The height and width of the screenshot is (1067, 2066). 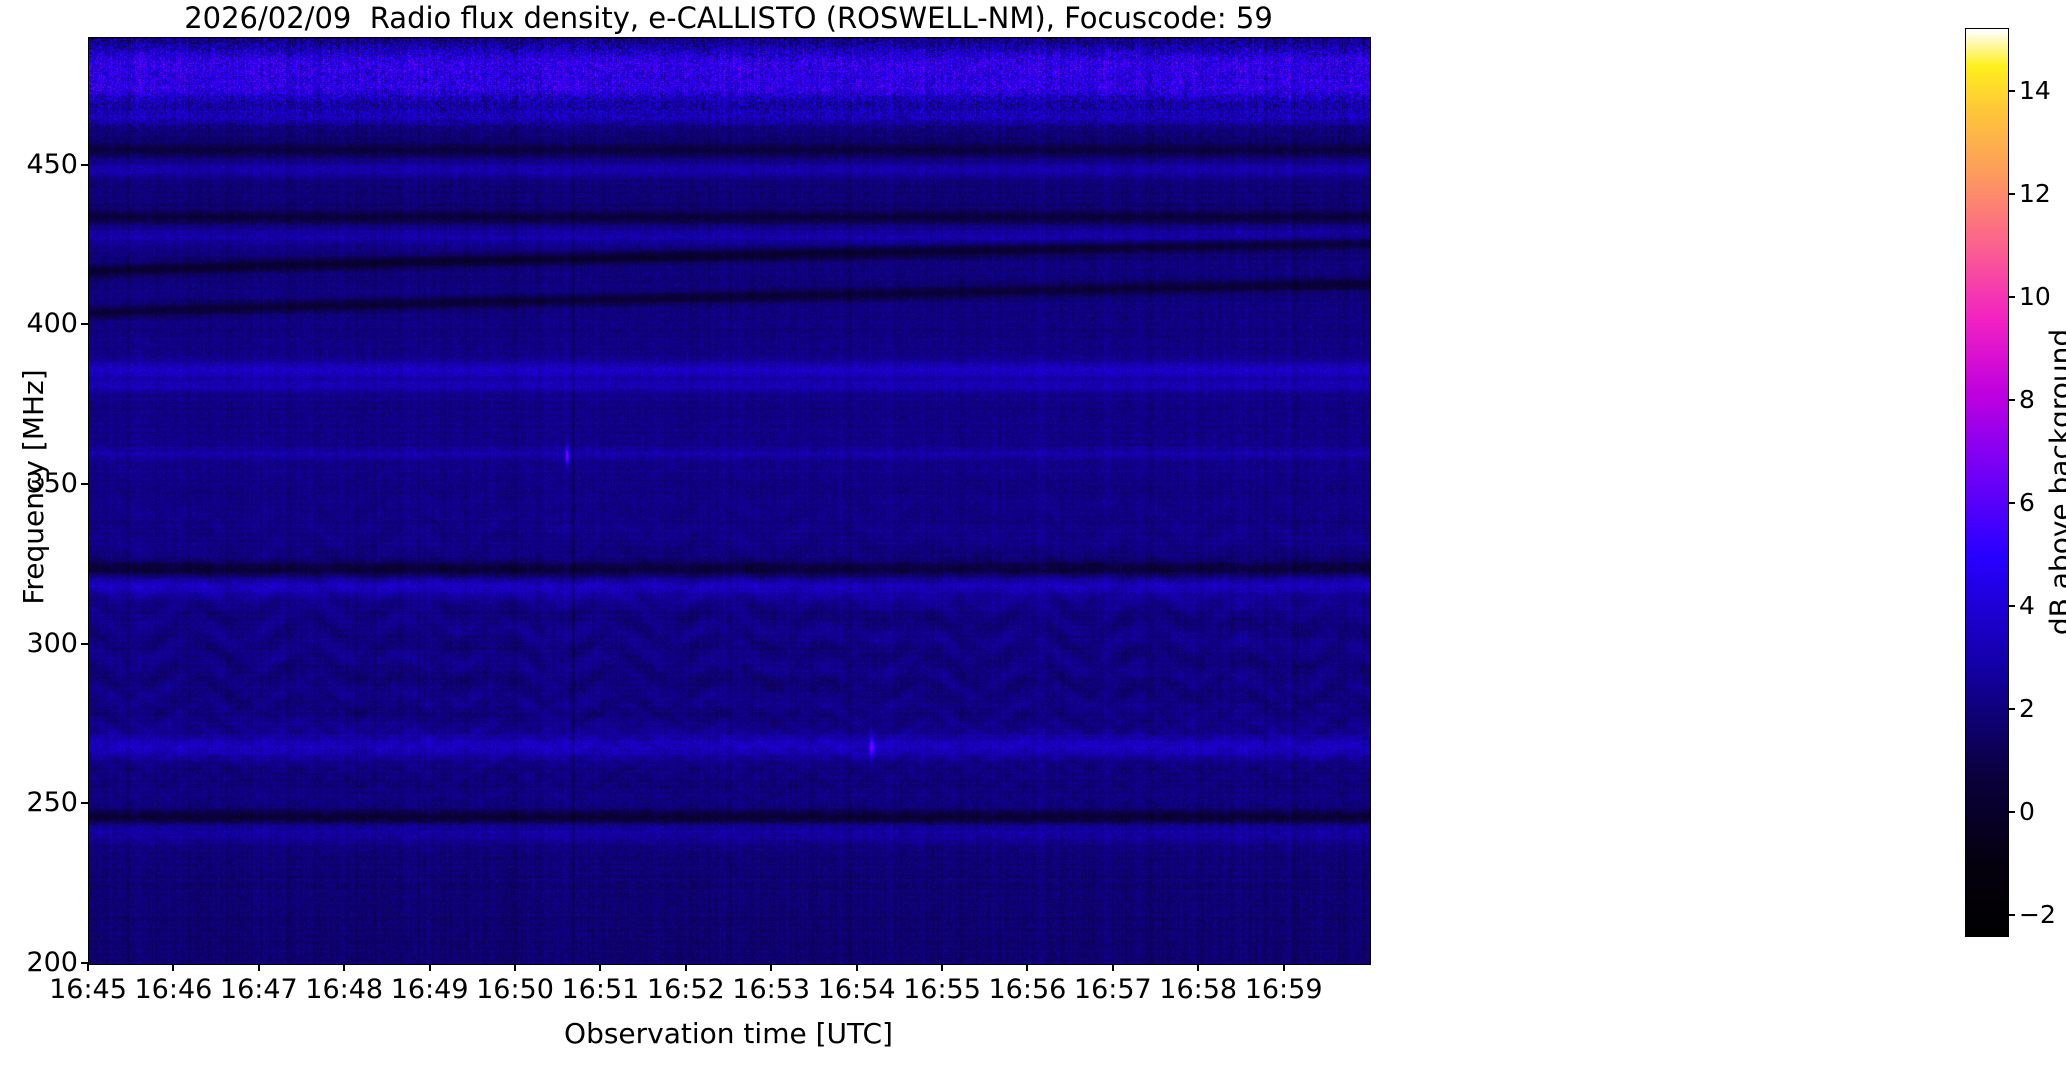 I want to click on x-tick-label: 16:59, so click(x=1283, y=989).